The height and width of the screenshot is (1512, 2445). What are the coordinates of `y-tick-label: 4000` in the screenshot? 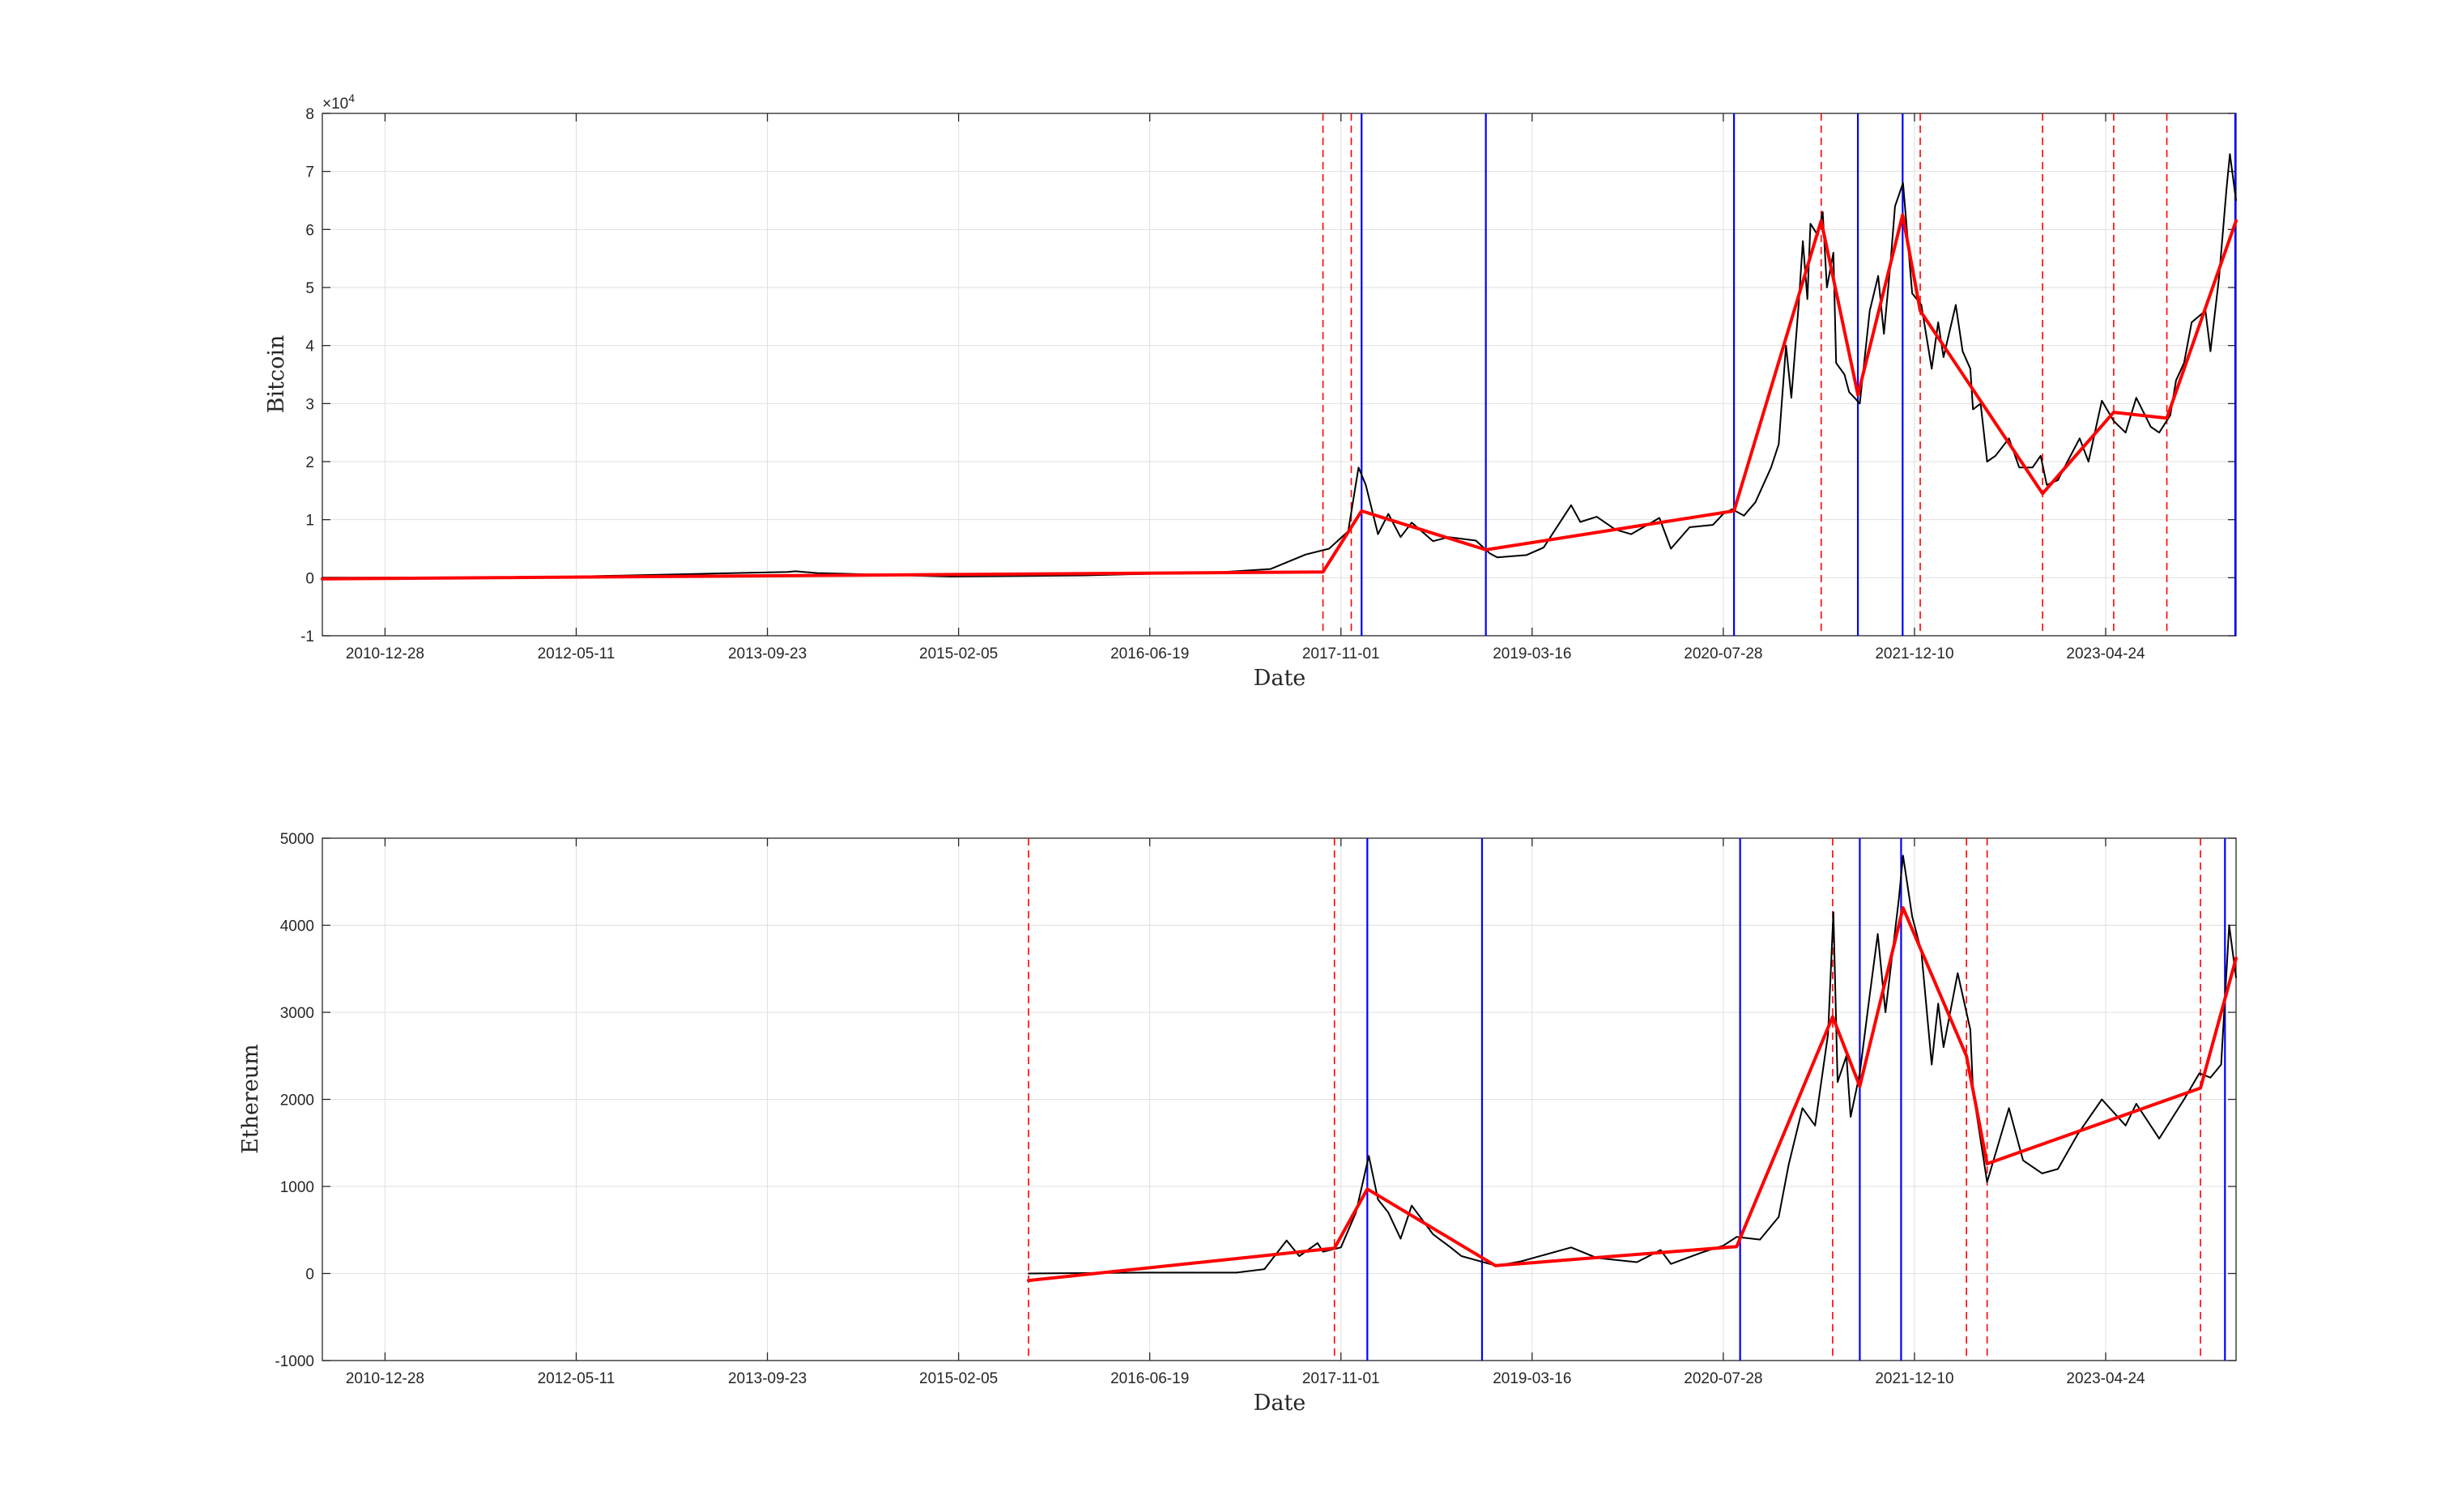 It's located at (297, 926).